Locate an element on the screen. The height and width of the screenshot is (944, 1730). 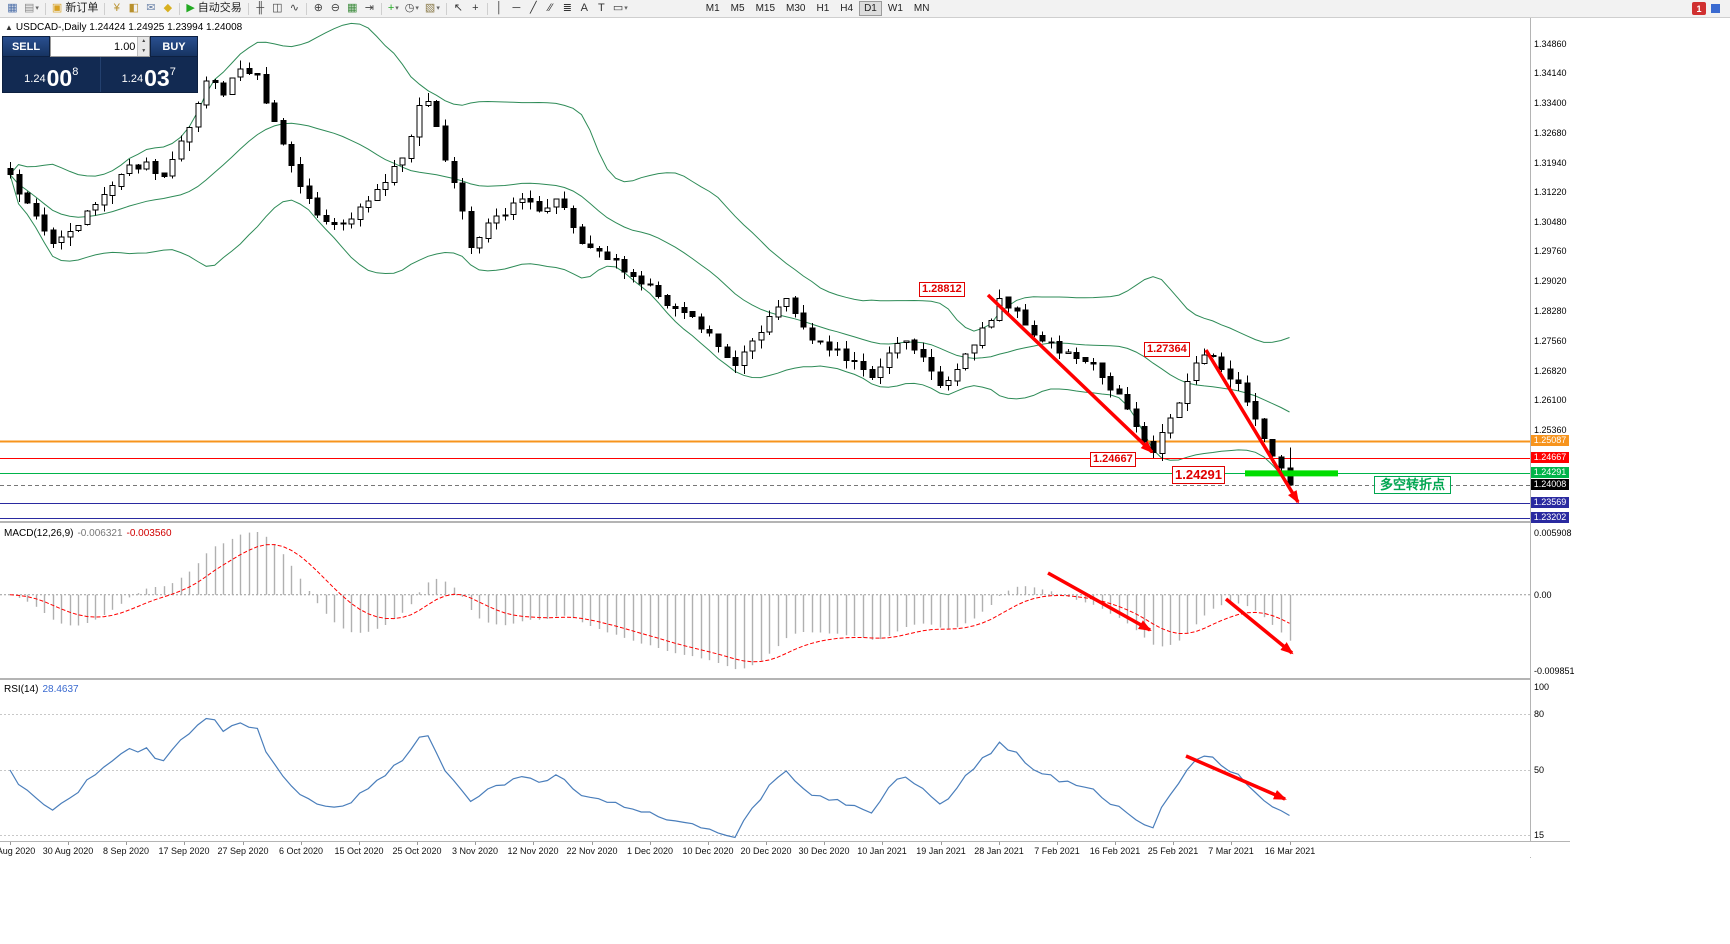
price-callout: 1.27364 is located at coordinates (1167, 349).